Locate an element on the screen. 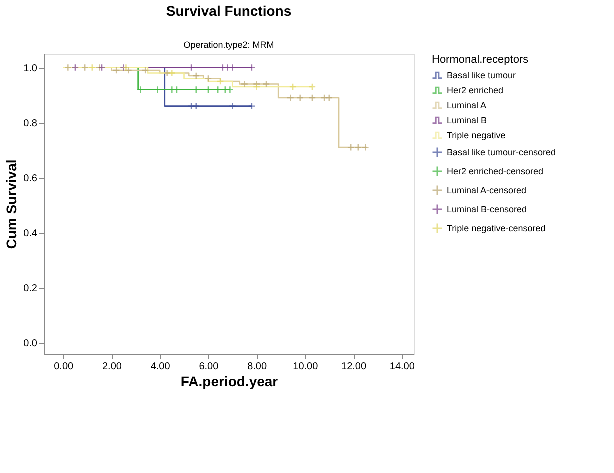  legend-label: Basal like tumour-censored is located at coordinates (501, 153).